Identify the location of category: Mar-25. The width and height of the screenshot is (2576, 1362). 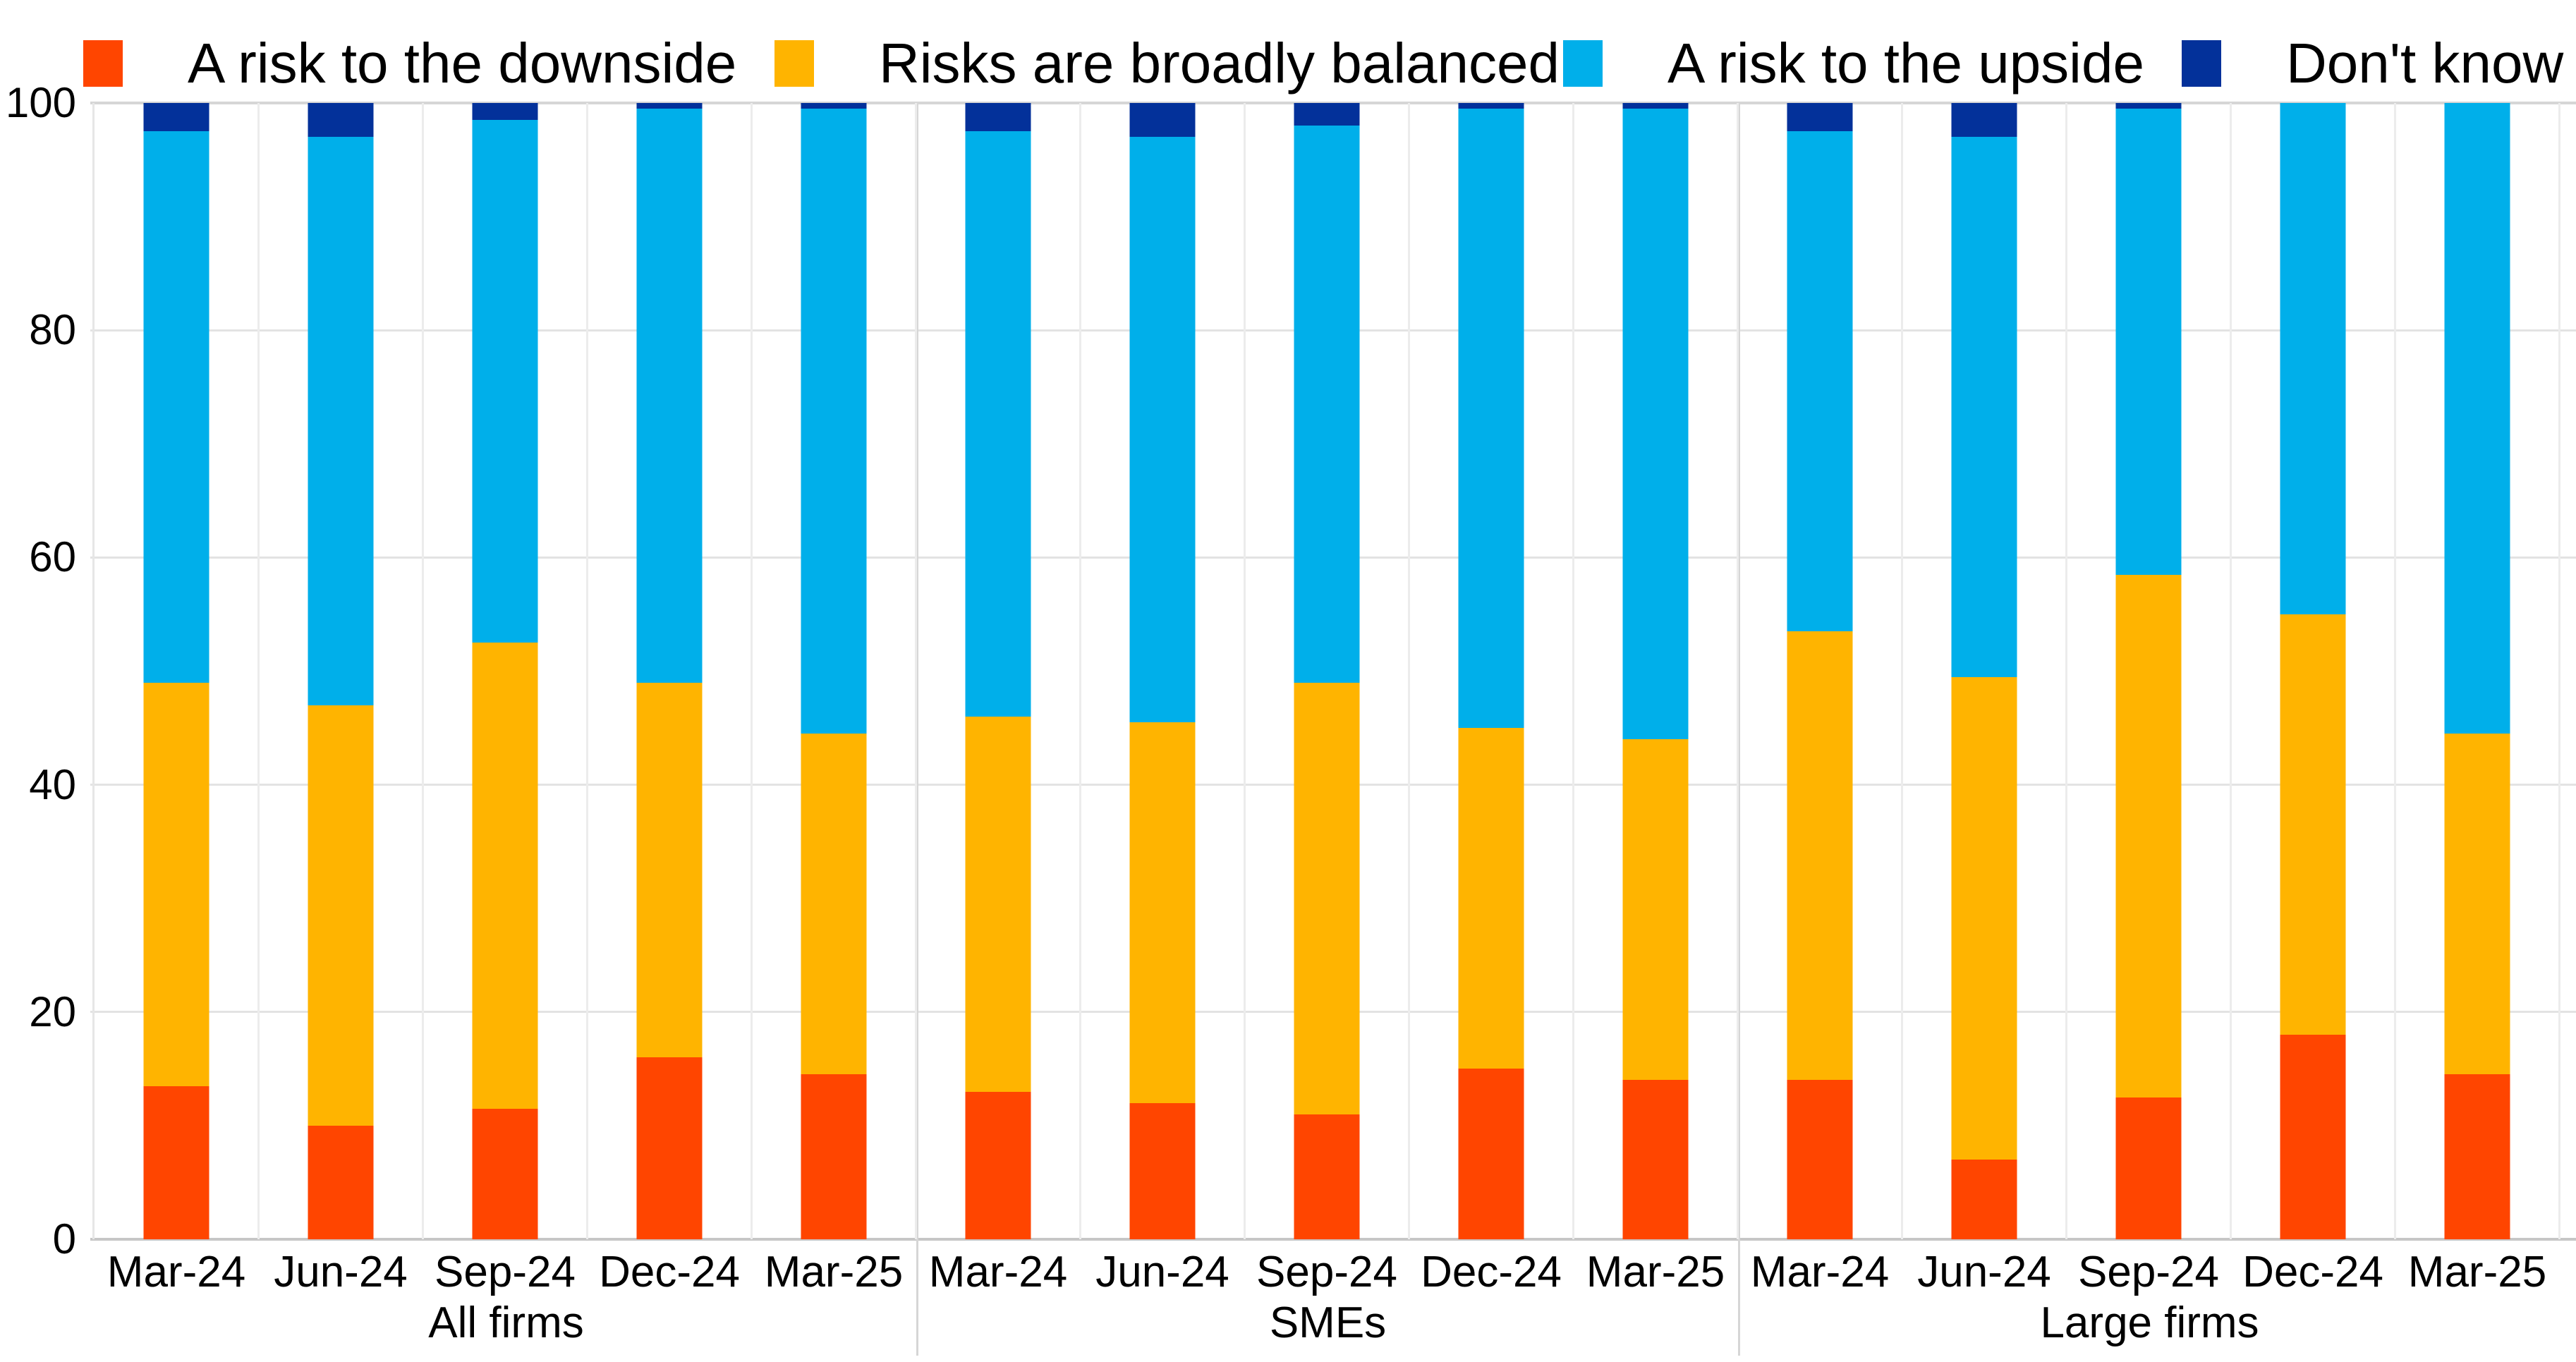
(2478, 698).